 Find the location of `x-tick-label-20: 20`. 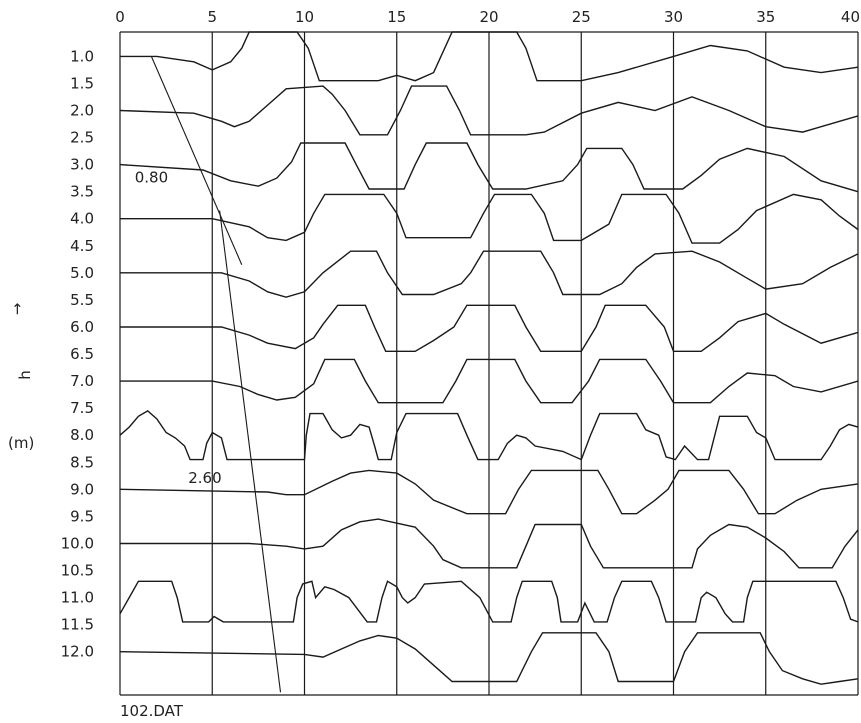

x-tick-label-20: 20 is located at coordinates (488, 17).